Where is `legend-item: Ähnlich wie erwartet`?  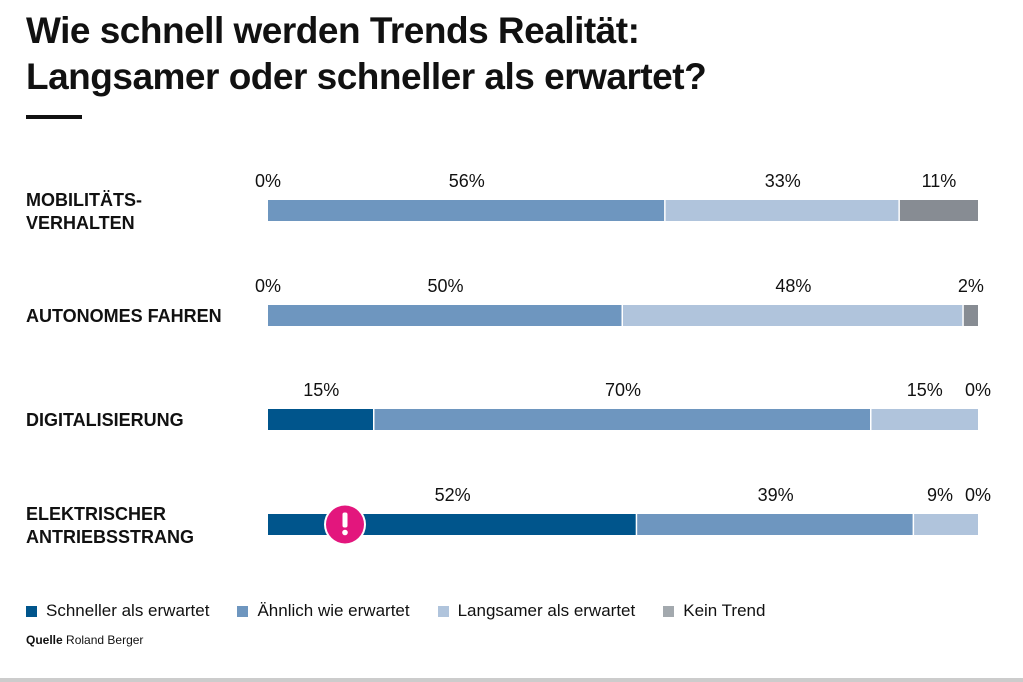 legend-item: Ähnlich wie erwartet is located at coordinates (323, 611).